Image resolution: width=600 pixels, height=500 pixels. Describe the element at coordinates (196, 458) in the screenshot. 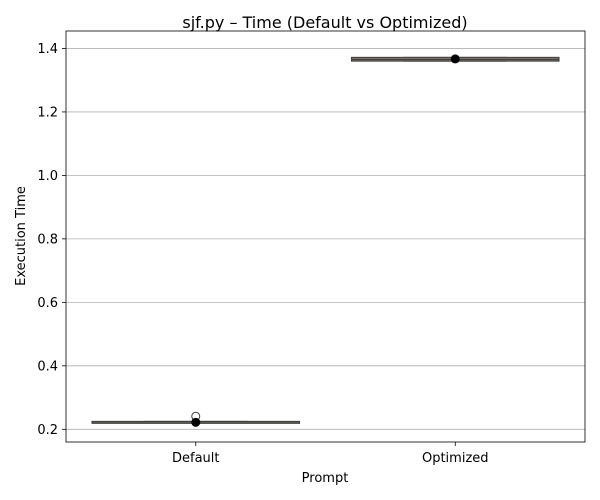

I see `x-tick-label: Default` at that location.